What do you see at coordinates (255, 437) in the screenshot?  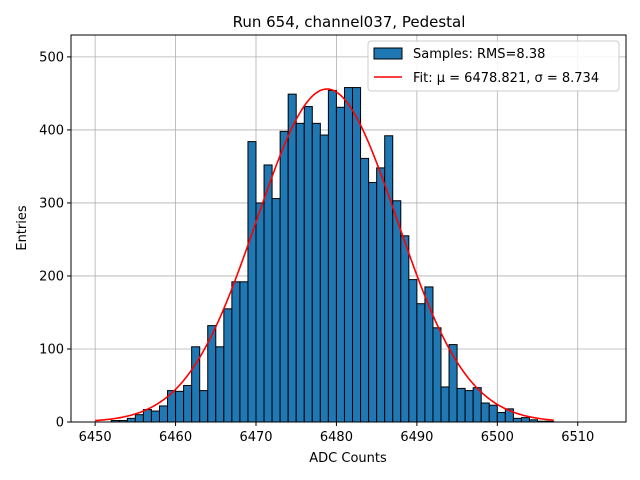 I see `x-tick-label: 6470` at bounding box center [255, 437].